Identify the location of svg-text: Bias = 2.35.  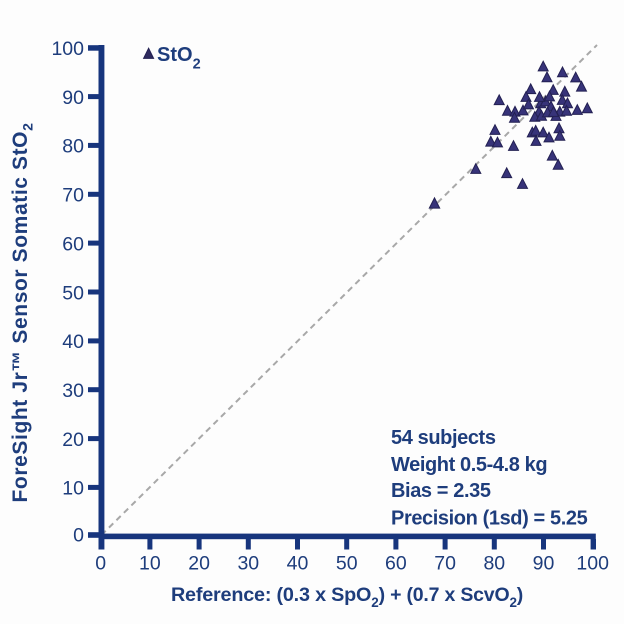
(441, 491).